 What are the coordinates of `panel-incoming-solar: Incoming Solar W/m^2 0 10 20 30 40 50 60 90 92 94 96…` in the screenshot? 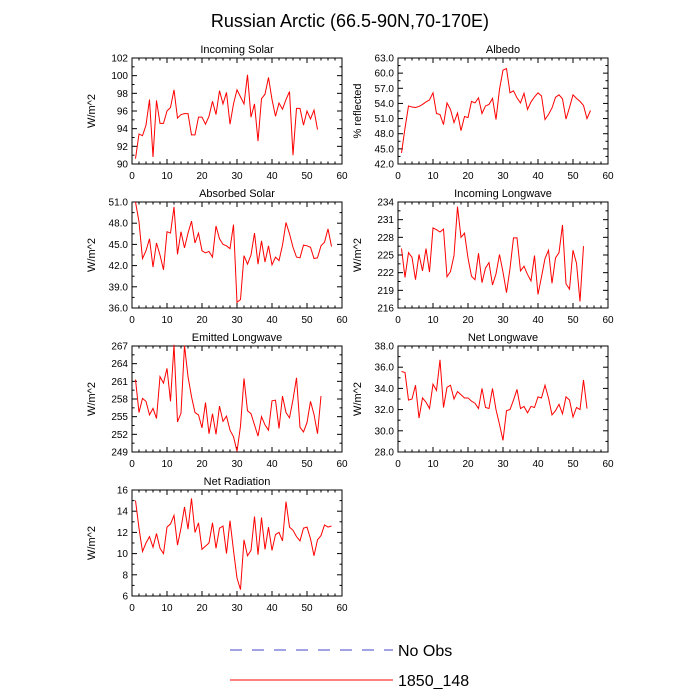 It's located at (217, 113).